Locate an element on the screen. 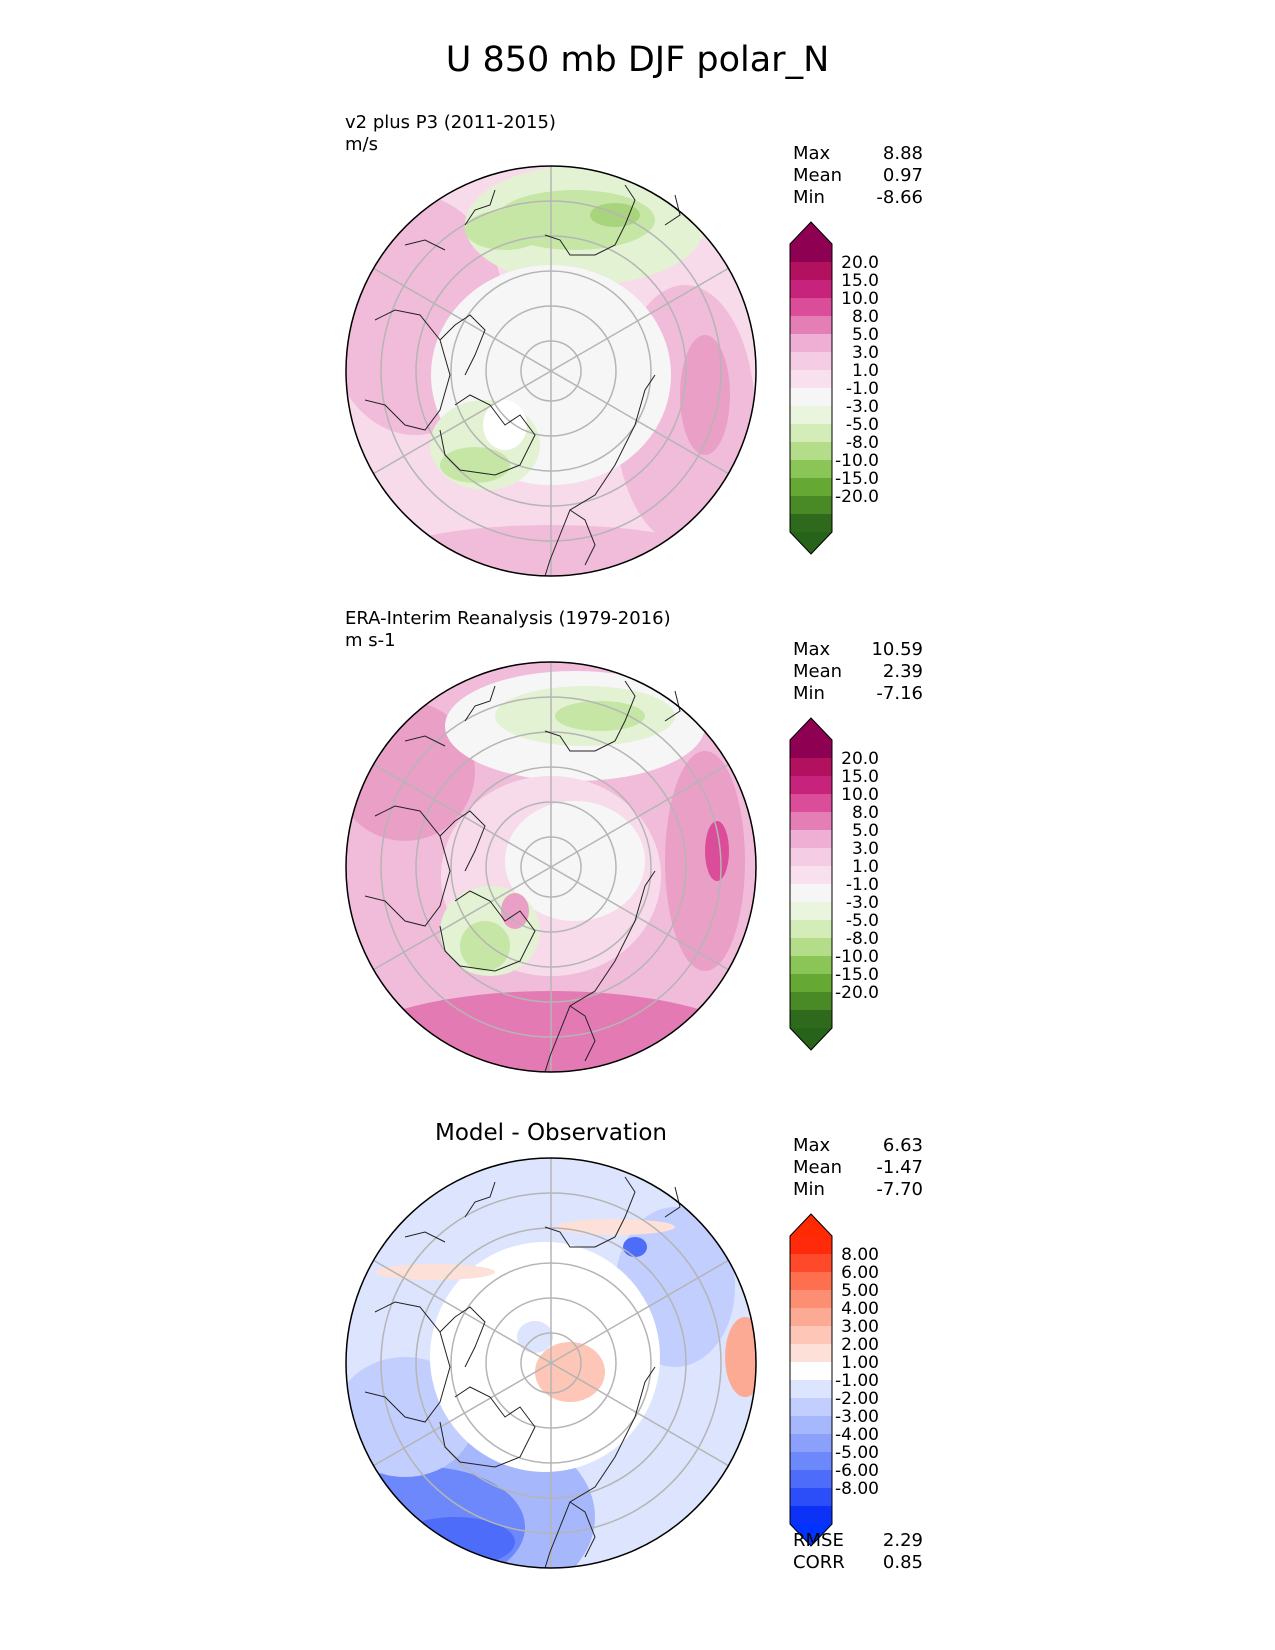 The width and height of the screenshot is (1275, 1650). stat-min-value: -8.66 is located at coordinates (899, 197).